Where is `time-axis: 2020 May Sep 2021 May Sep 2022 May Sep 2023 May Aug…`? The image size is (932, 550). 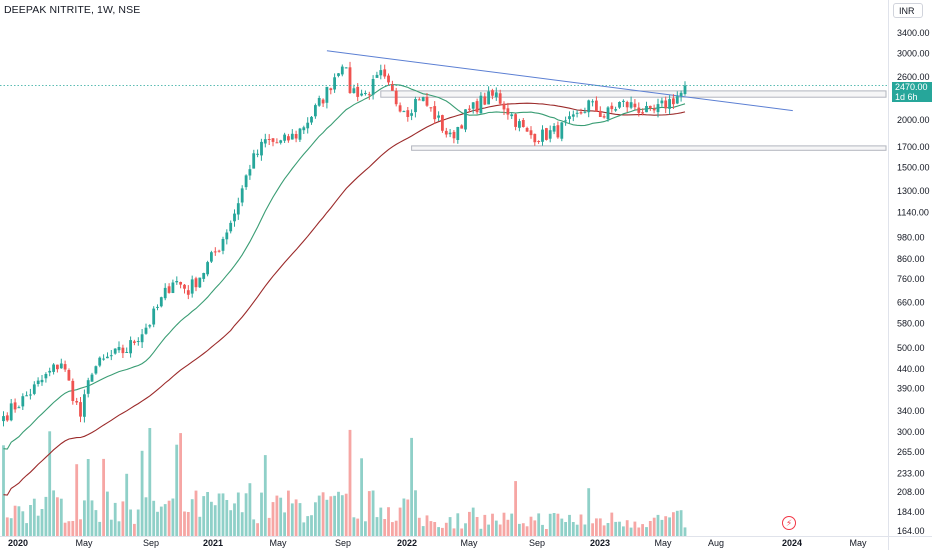 time-axis: 2020 May Sep 2021 May Sep 2022 May Sep 2023 May Aug… is located at coordinates (437, 543).